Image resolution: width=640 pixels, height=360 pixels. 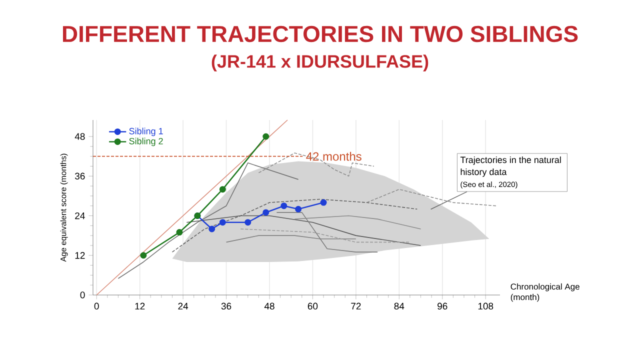 What do you see at coordinates (320, 63) in the screenshot?
I see `chart-subtitle: (JR-141 x IDURSULFASE)` at bounding box center [320, 63].